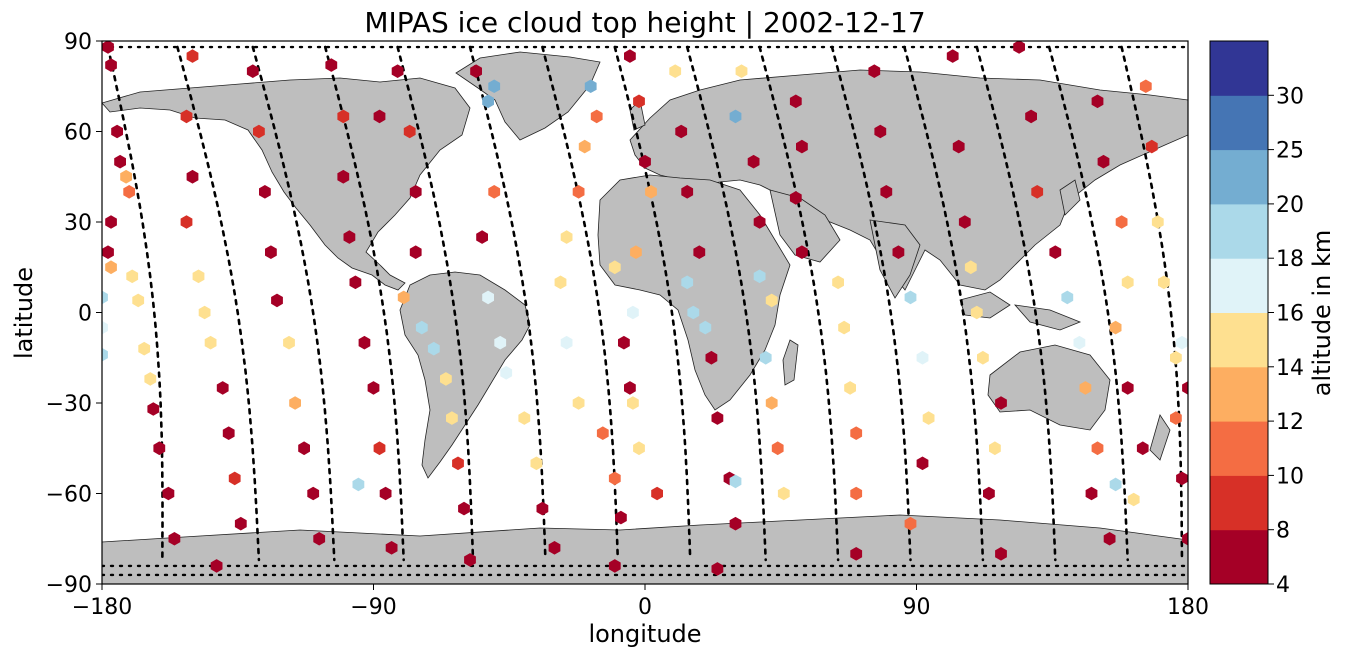 This screenshot has height=657, width=1345. What do you see at coordinates (78, 42) in the screenshot?
I see `y-tick-label: 90` at bounding box center [78, 42].